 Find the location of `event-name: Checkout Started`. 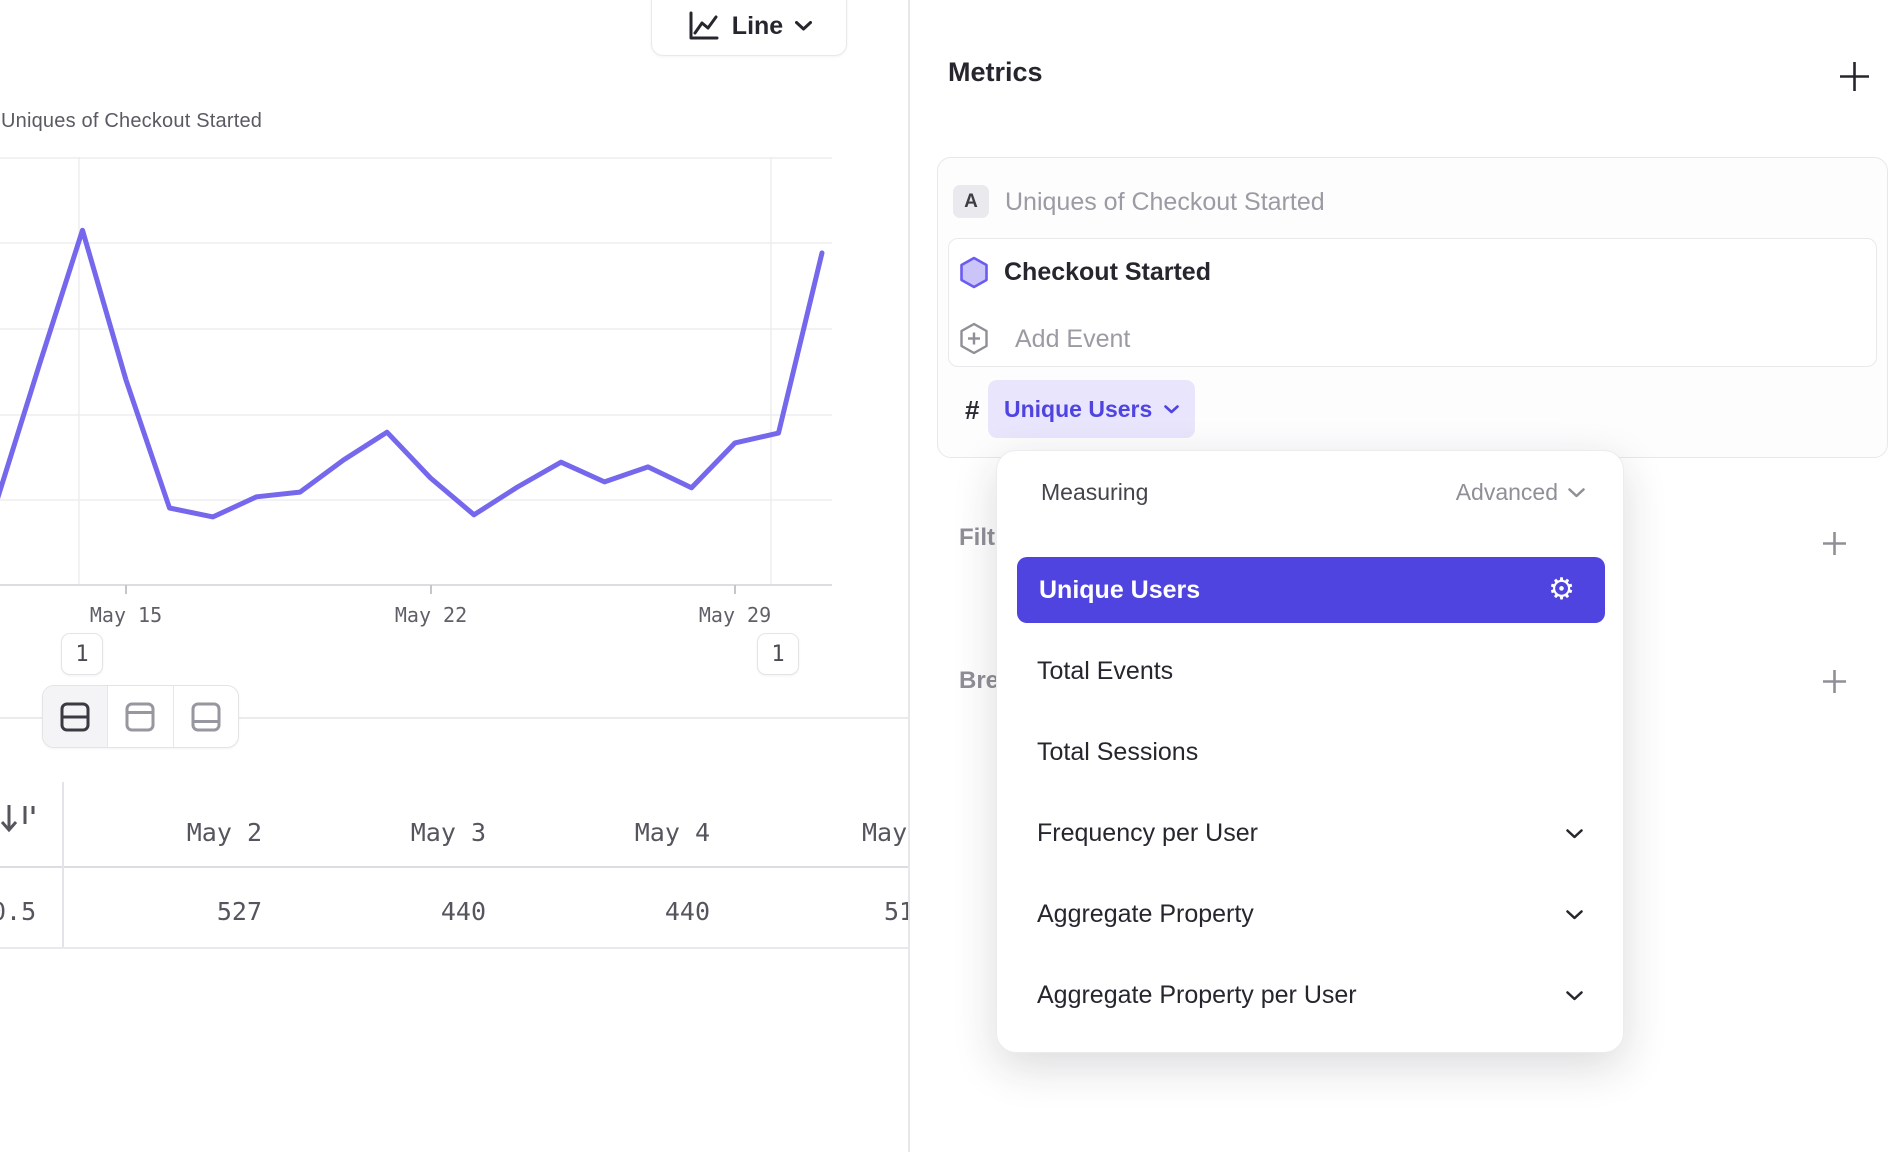

event-name: Checkout Started is located at coordinates (1107, 272).